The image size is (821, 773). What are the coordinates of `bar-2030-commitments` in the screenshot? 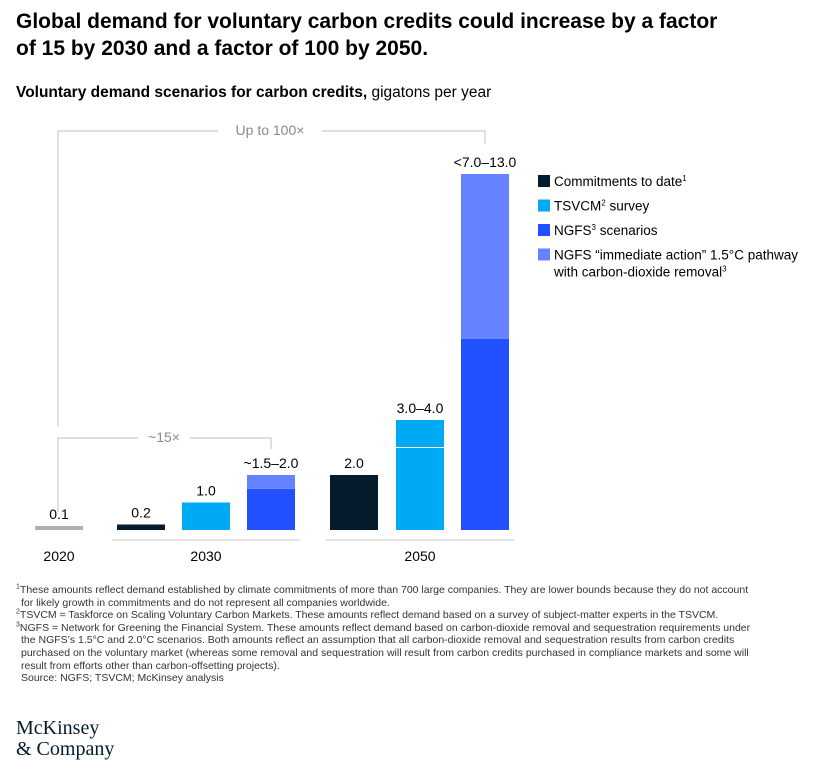 It's located at (141, 527).